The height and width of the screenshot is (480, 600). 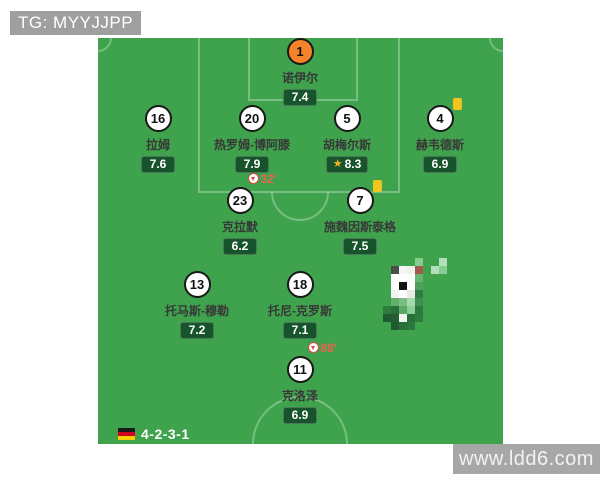 What do you see at coordinates (300, 284) in the screenshot?
I see `player-shirt-wrap: 18` at bounding box center [300, 284].